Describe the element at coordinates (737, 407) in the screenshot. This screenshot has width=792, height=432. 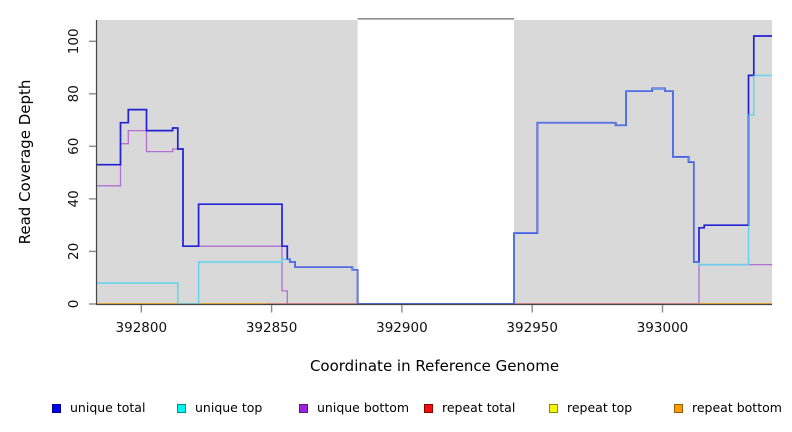
I see `legend-label: repeat bottom` at that location.